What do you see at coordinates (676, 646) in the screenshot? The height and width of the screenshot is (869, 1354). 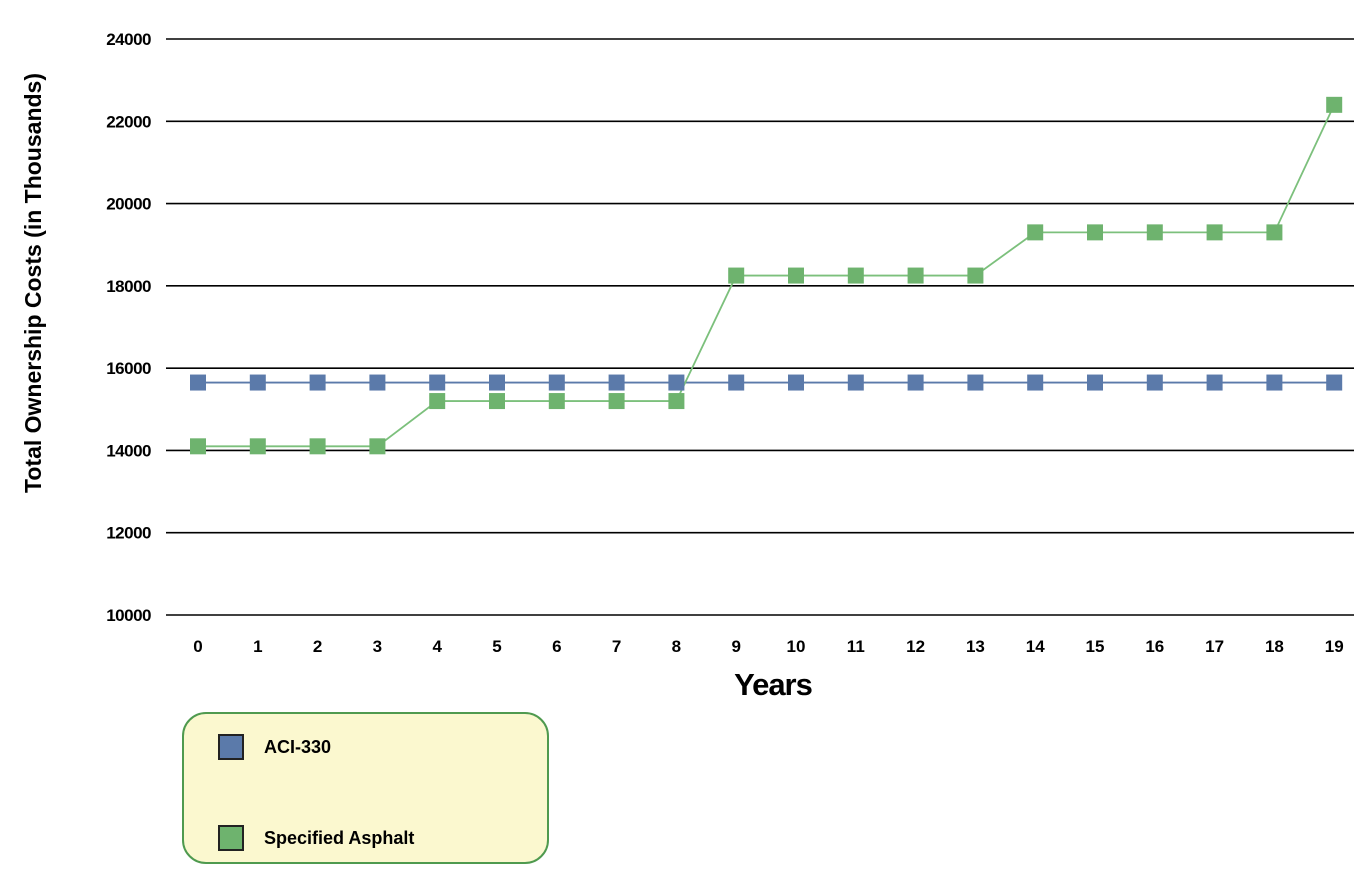 I see `x-tick-8: 8` at bounding box center [676, 646].